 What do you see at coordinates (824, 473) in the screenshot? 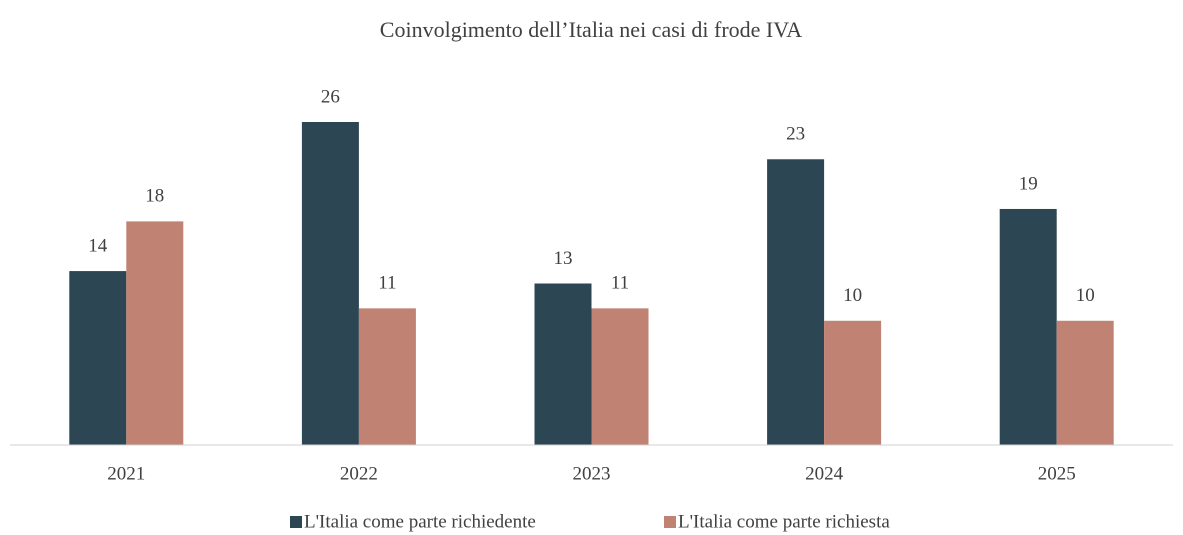
I see `x-tick-label: 2024` at bounding box center [824, 473].